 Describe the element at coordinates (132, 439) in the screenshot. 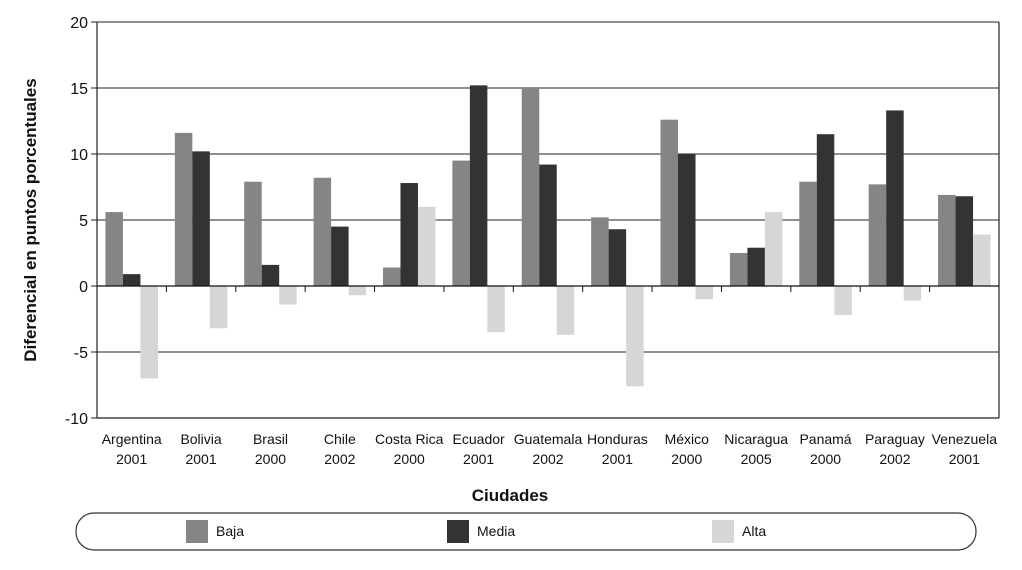

I see `x-tick-label: Argentina` at that location.